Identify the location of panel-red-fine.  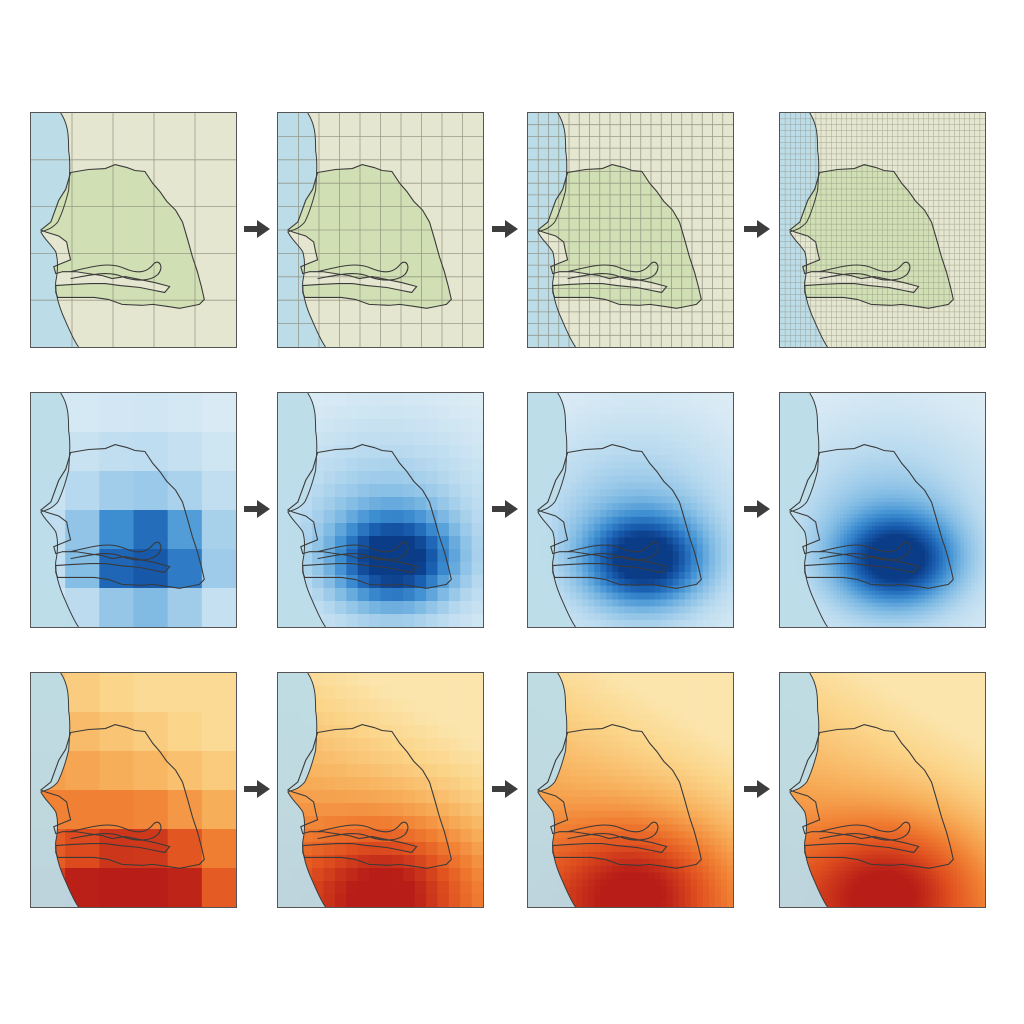
(630, 790).